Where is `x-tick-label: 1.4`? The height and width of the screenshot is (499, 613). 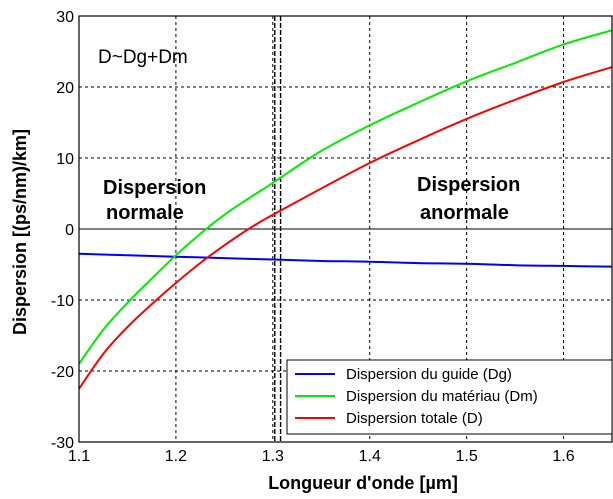
x-tick-label: 1.4 is located at coordinates (370, 456).